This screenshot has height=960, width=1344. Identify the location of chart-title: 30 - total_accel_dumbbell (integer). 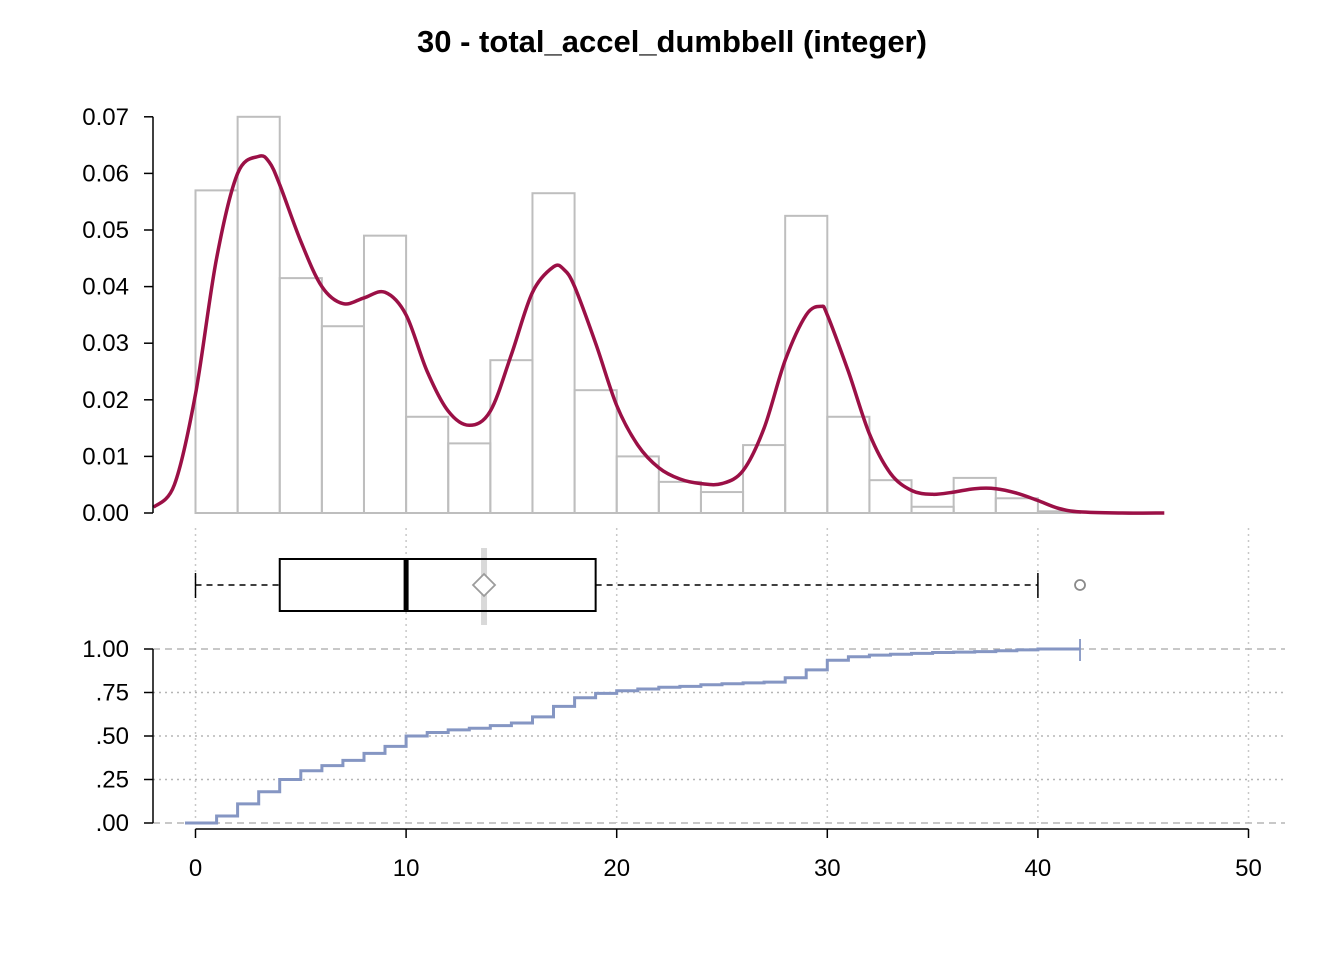
(672, 41).